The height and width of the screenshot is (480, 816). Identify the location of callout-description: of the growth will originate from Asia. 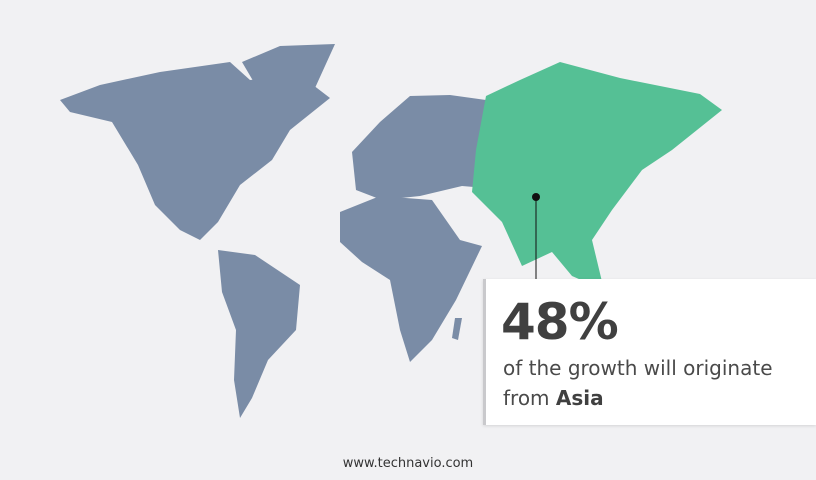
(638, 383).